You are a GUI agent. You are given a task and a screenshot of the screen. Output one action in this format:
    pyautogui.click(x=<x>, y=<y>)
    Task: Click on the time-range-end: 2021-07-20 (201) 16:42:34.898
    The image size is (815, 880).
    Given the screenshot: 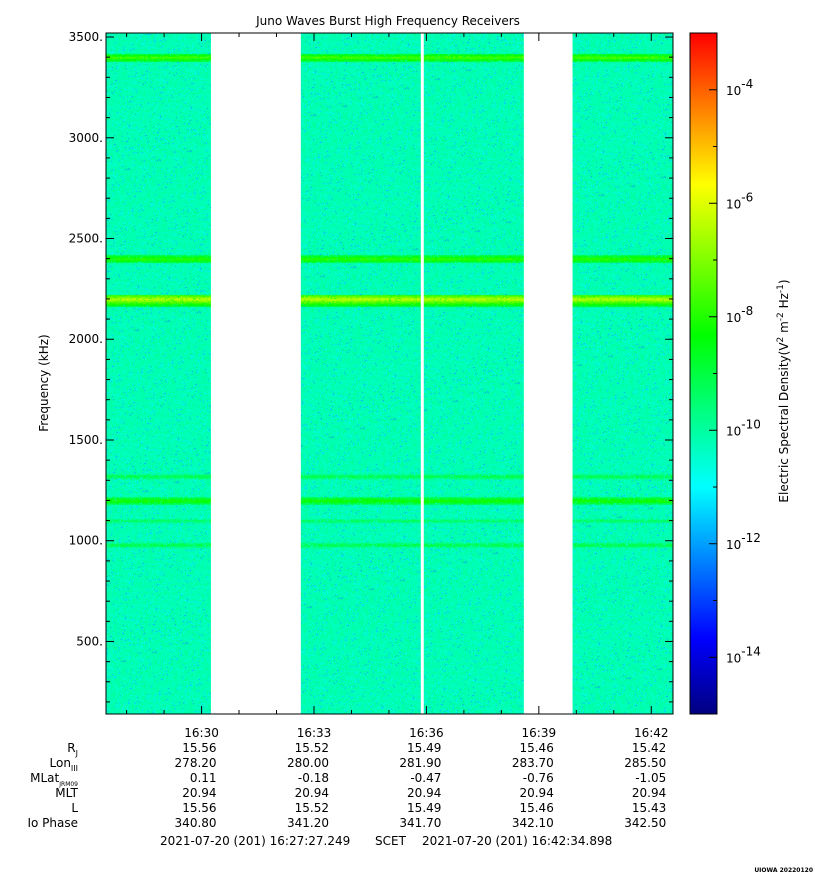 What is the action you would take?
    pyautogui.click(x=517, y=841)
    